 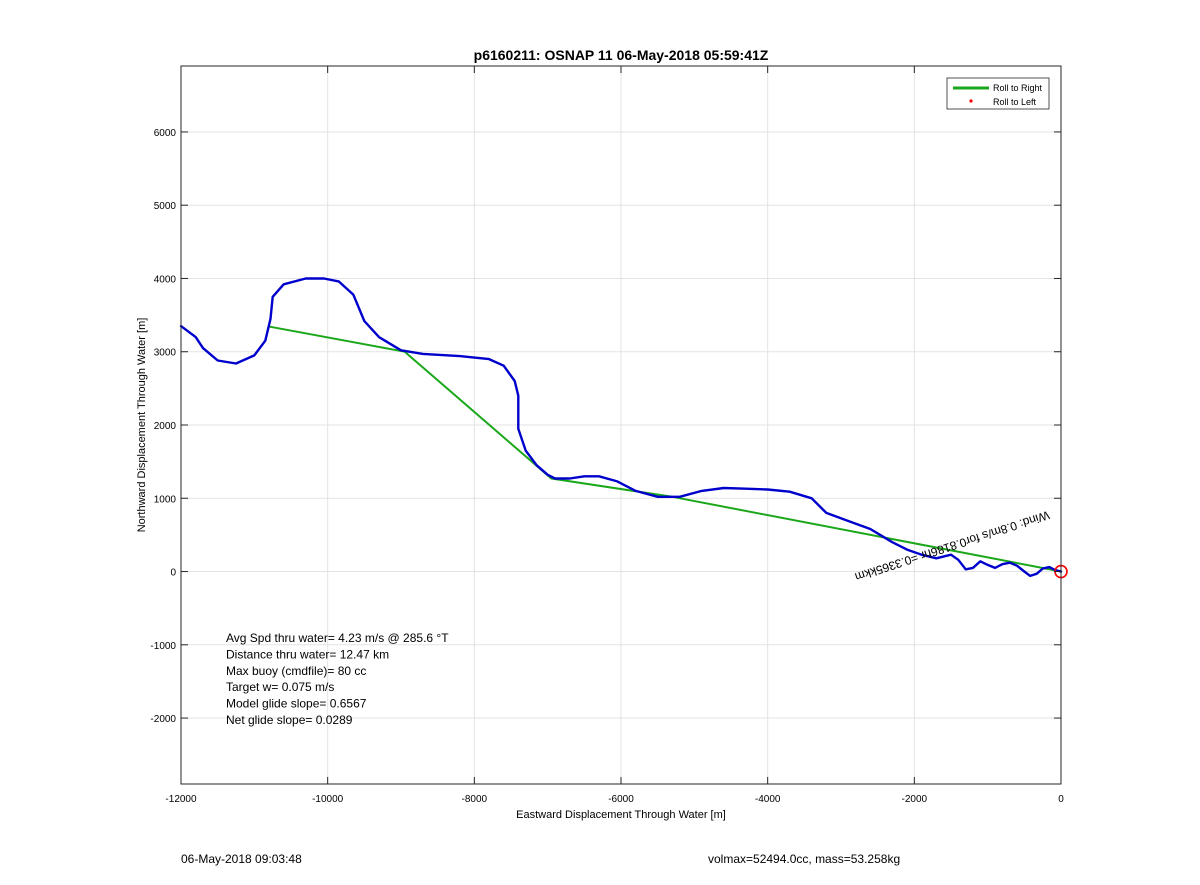 I want to click on footer-volume-mass: volmax=52494.0cc, mass=53.258kg, so click(x=804, y=859).